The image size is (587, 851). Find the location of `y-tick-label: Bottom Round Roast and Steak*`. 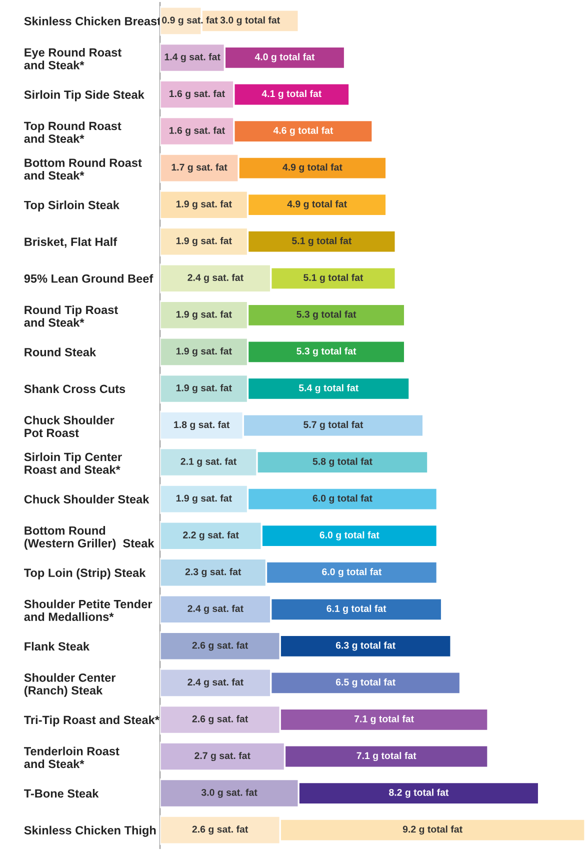

y-tick-label: Bottom Round Roast and Steak* is located at coordinates (83, 169).